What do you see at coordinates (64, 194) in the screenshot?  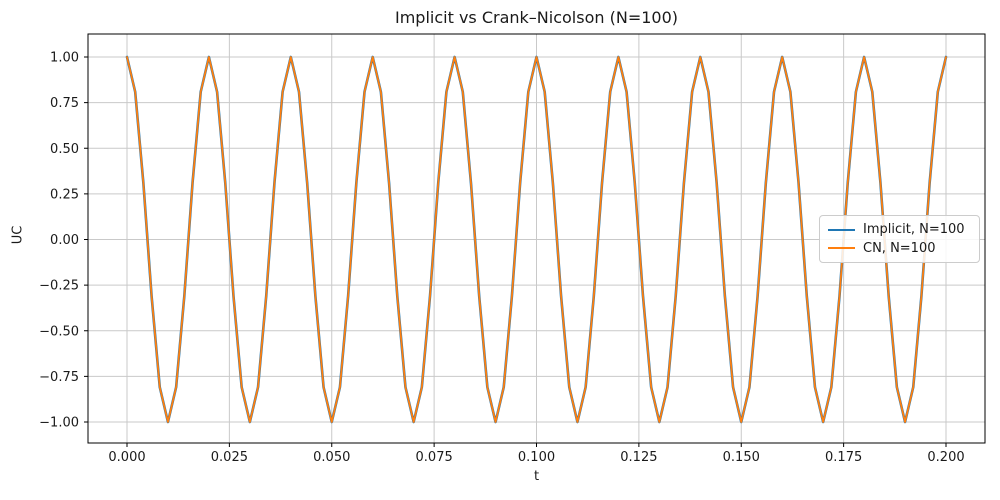 I see `y-tick-label: 0.25` at bounding box center [64, 194].